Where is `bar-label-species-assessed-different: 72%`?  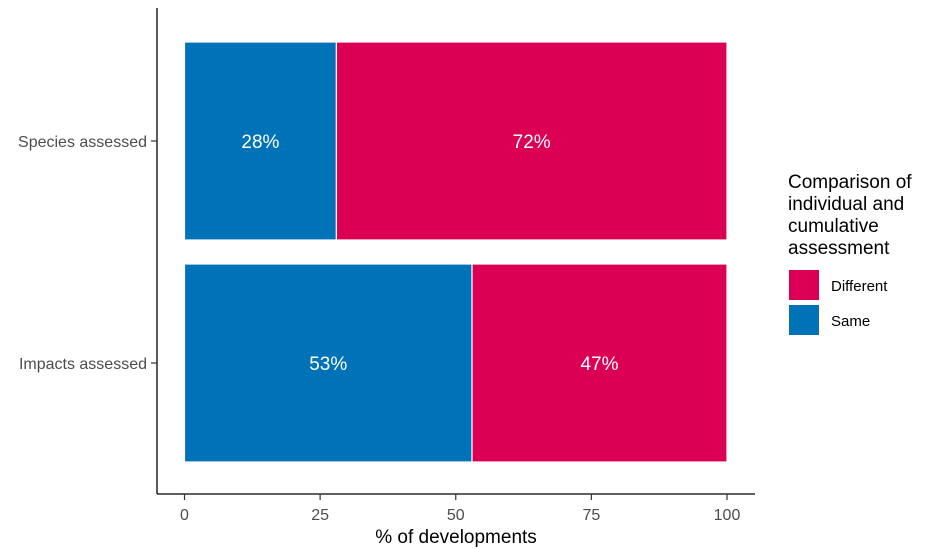
bar-label-species-assessed-different: 72% is located at coordinates (532, 142).